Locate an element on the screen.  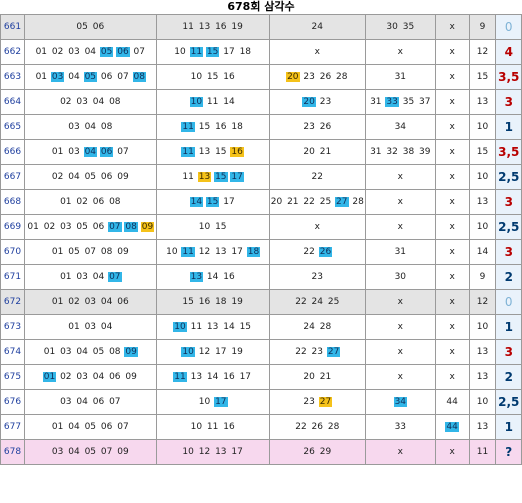
numbers-10-19-cell: 11 15 16 18 is located at coordinates (212, 127).